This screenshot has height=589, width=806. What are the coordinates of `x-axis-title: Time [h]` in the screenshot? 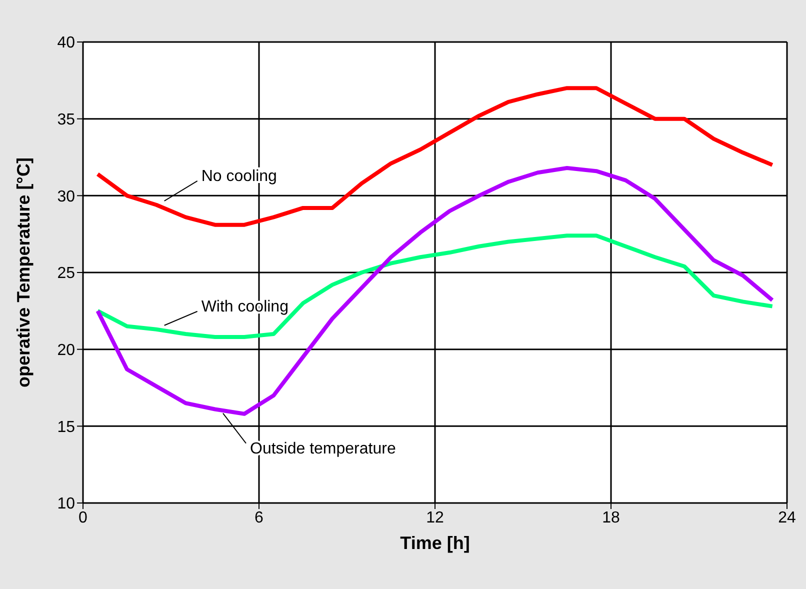 It's located at (435, 543).